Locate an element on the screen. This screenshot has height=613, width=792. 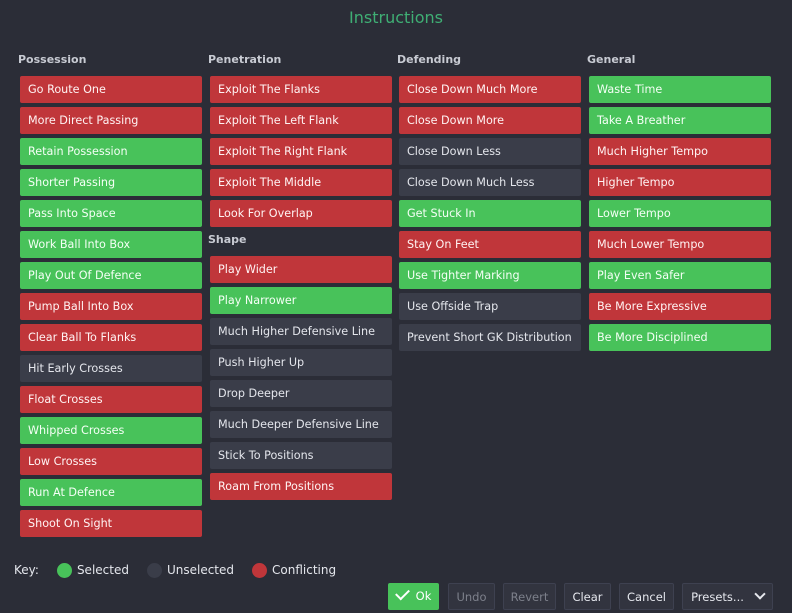
legend-label: Key: is located at coordinates (26, 570).